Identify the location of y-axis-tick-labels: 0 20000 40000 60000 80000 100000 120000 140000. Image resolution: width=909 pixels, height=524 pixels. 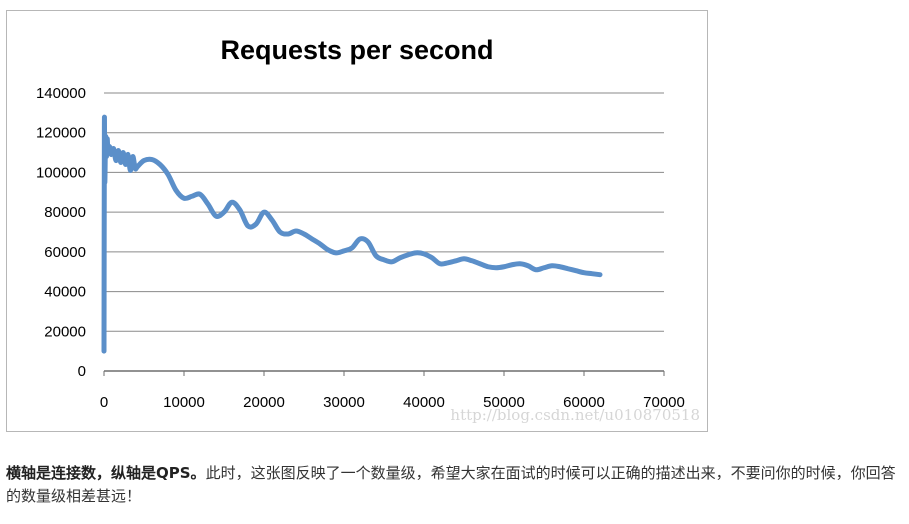
(61, 232).